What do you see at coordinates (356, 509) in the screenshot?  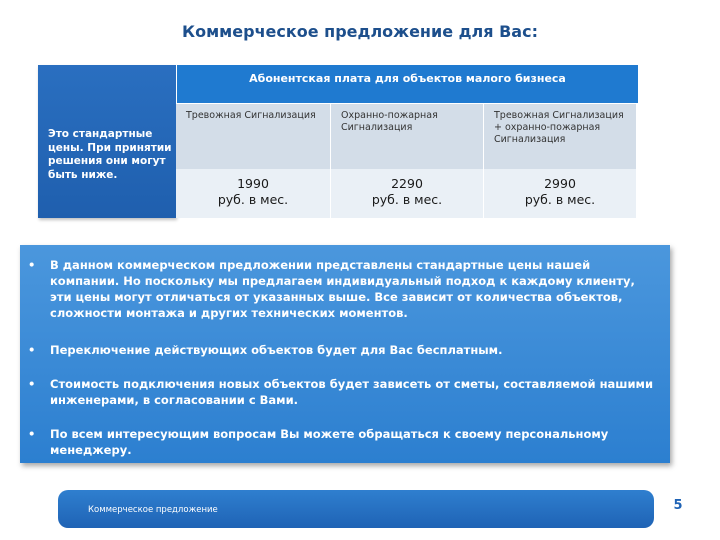 I see `footer-bar: Коммерческое предложение` at bounding box center [356, 509].